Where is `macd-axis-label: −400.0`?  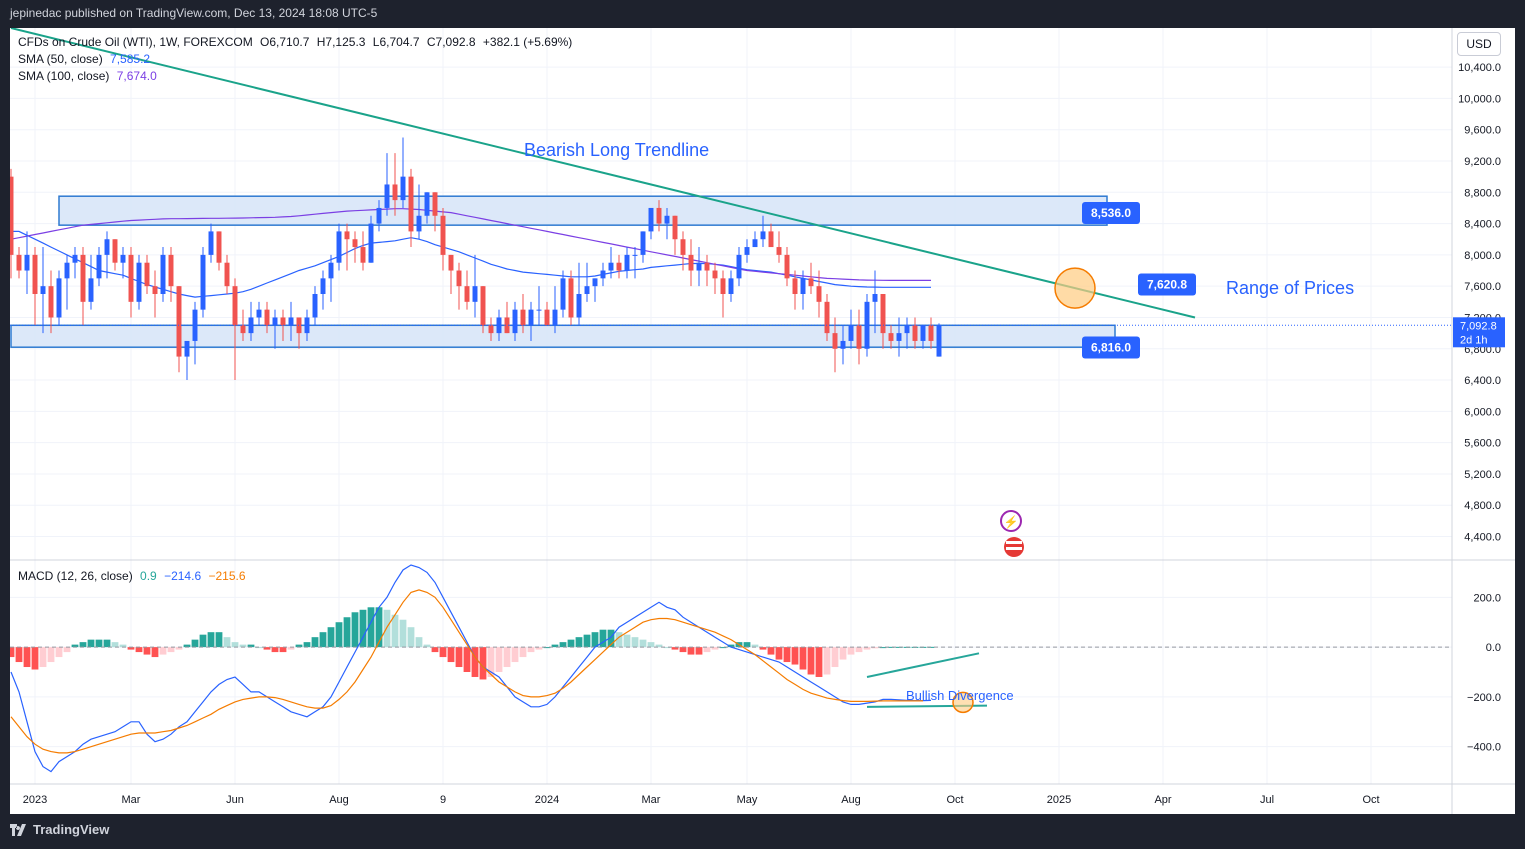
macd-axis-label: −400.0 is located at coordinates (1484, 748).